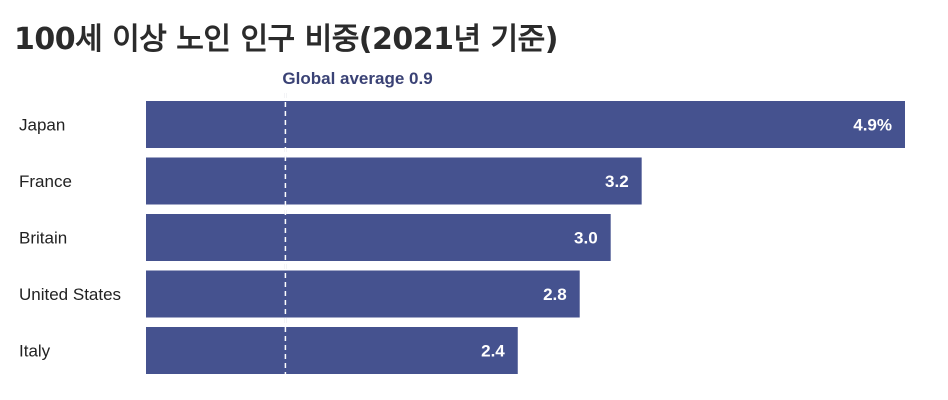  I want to click on bar-japan, so click(525, 124).